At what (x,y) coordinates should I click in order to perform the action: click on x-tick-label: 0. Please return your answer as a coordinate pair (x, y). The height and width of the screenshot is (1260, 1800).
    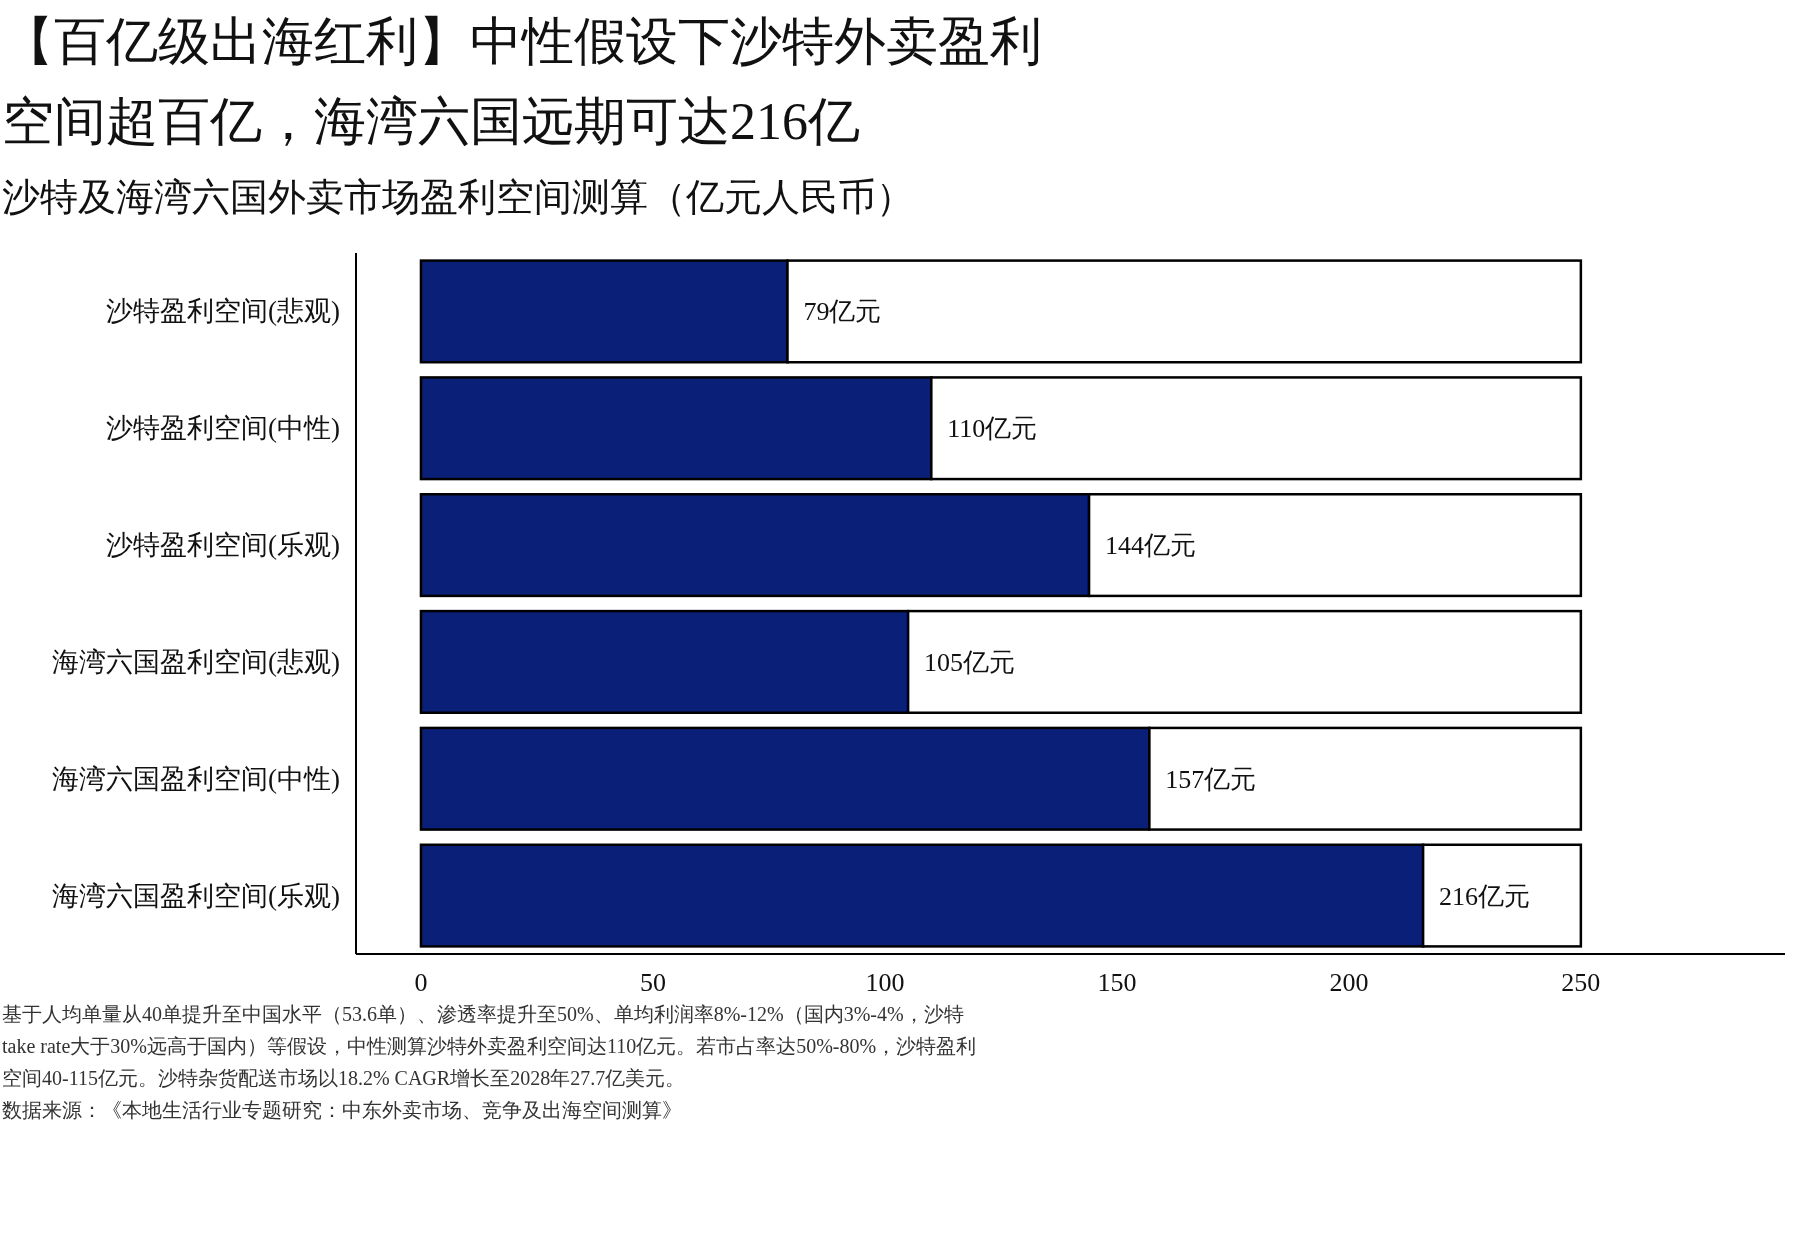
    Looking at the image, I should click on (421, 982).